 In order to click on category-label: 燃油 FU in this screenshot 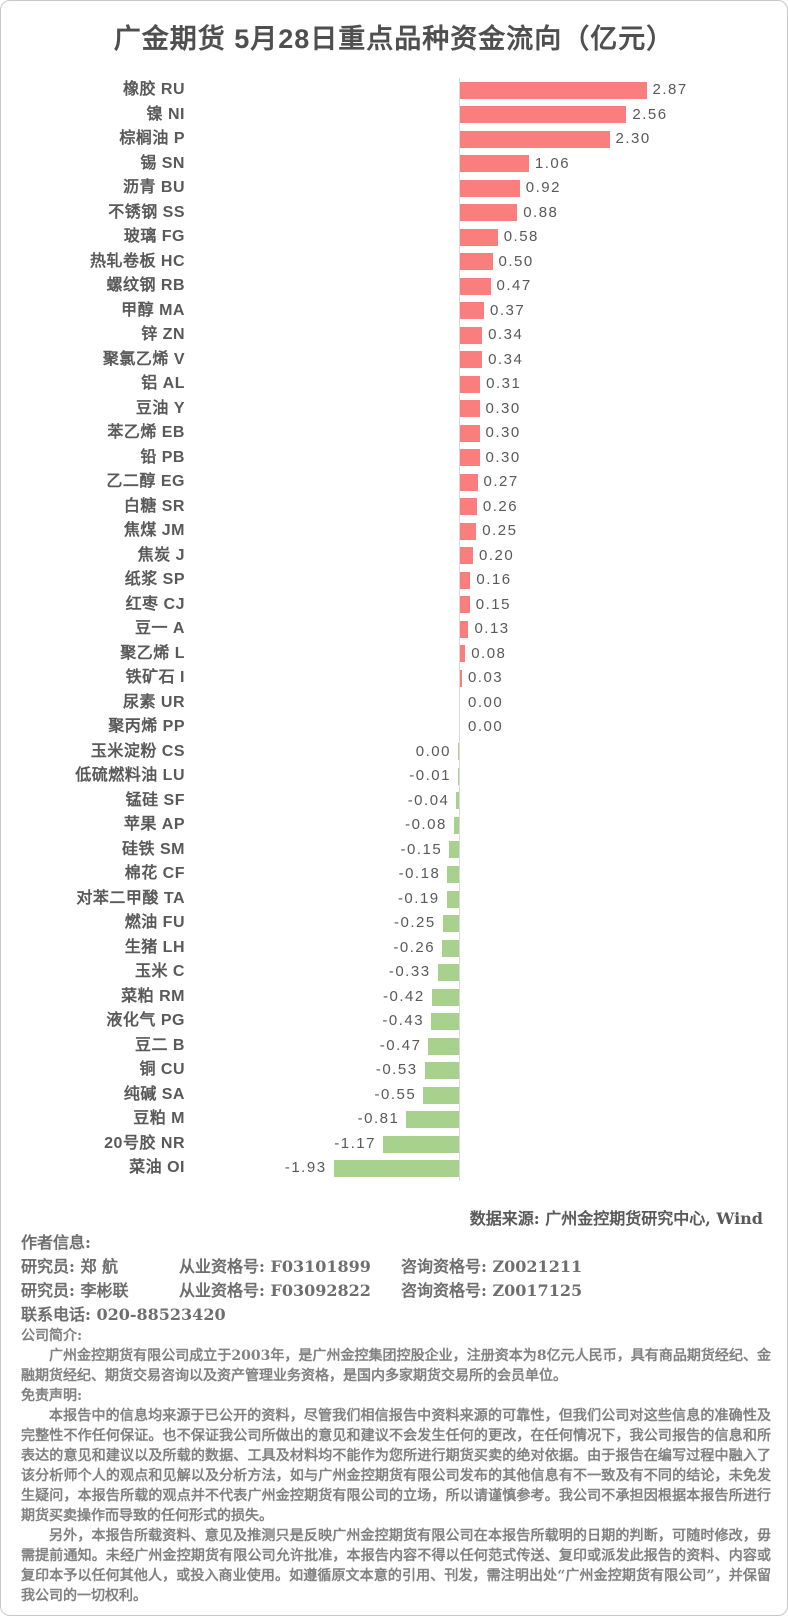, I will do `click(154, 923)`.